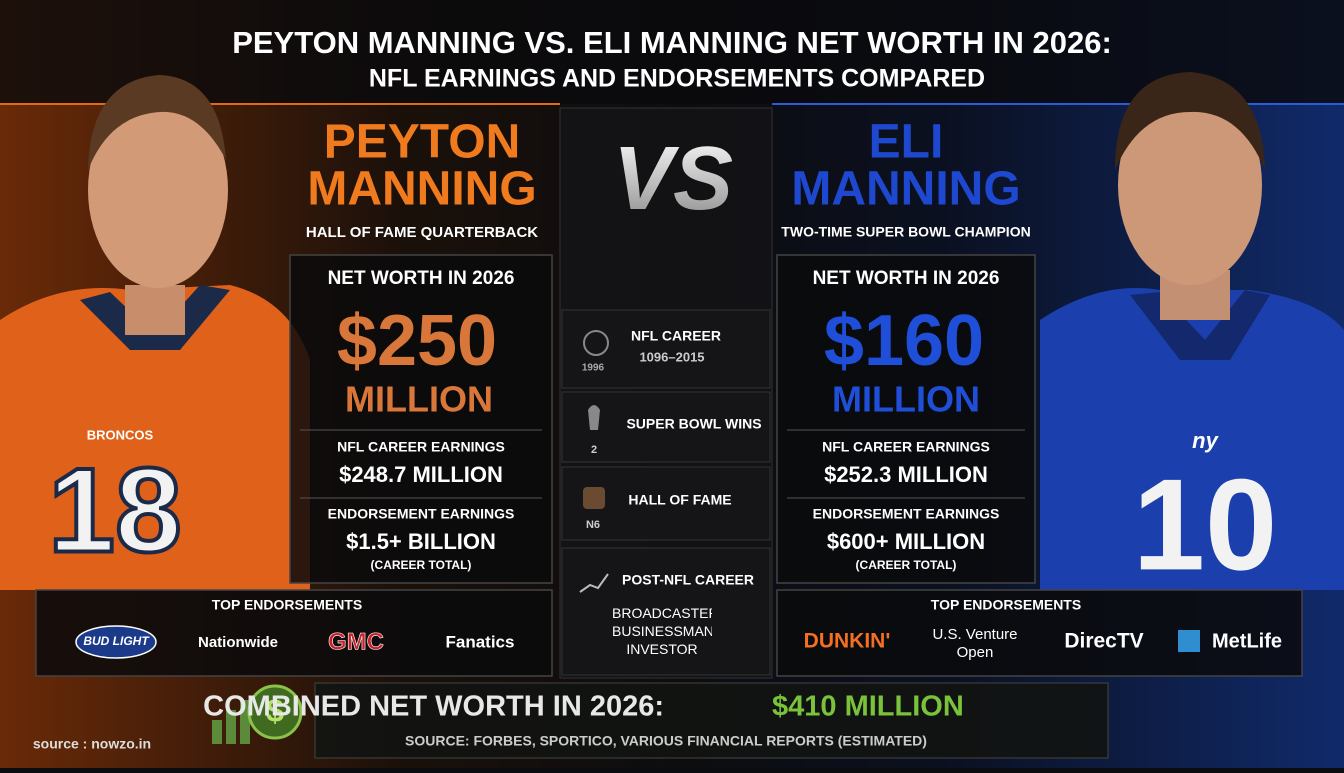 Image resolution: width=1344 pixels, height=773 pixels. I want to click on brand: GMC, so click(356, 641).